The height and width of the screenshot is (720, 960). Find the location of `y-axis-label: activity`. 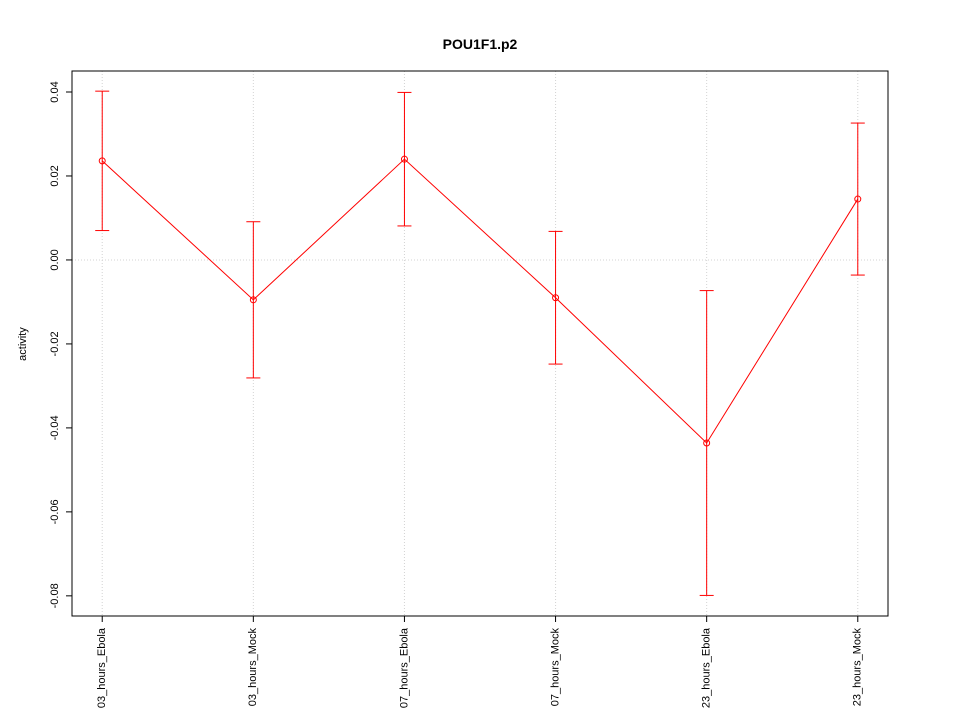

y-axis-label: activity is located at coordinates (23, 344).